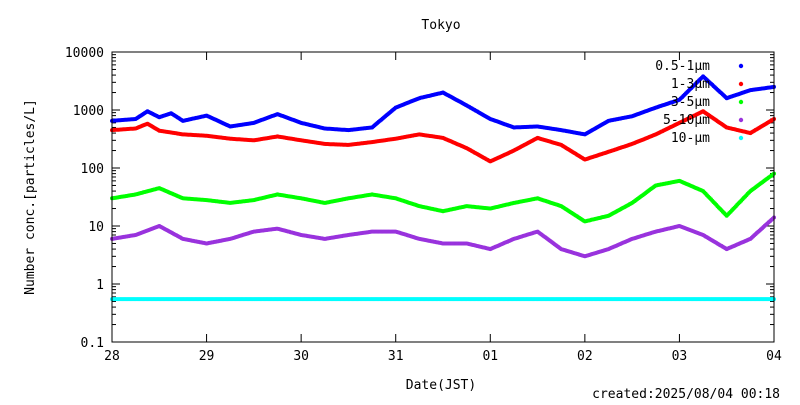 This screenshot has height=405, width=800. I want to click on x-tick-label: 03, so click(680, 356).